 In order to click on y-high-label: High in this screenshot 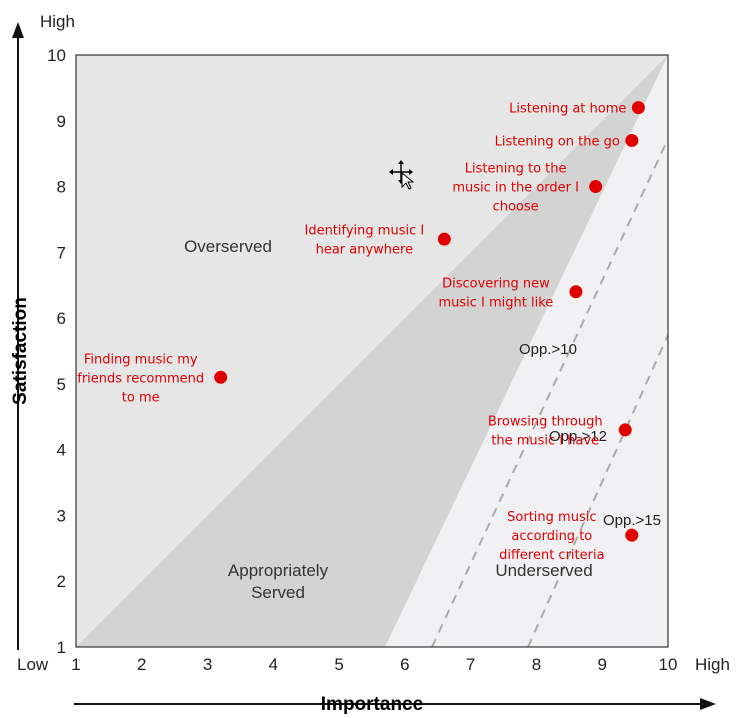, I will do `click(57, 21)`.